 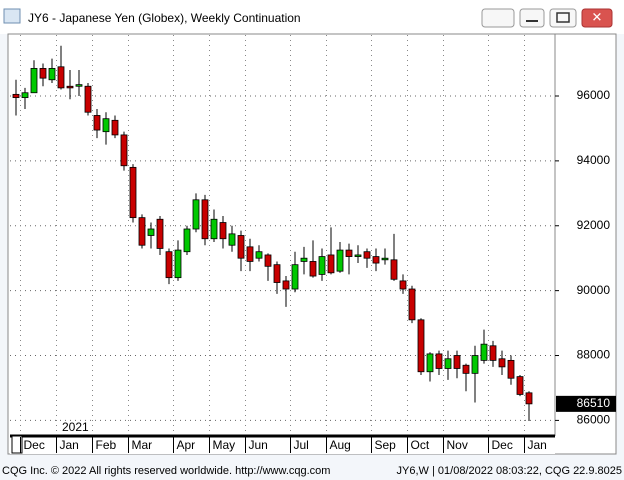 What do you see at coordinates (594, 403) in the screenshot?
I see `last-price-label: 86510` at bounding box center [594, 403].